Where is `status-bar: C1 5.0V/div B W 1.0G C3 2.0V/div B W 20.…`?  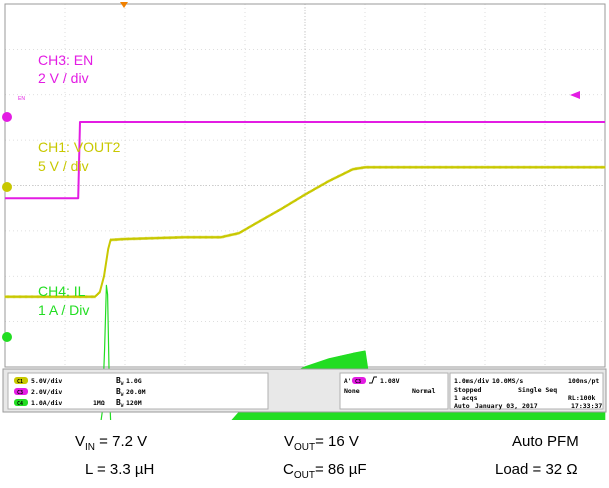
status-bar: C1 5.0V/div B W 1.0G C3 2.0V/div B W 20.… is located at coordinates (304, 390).